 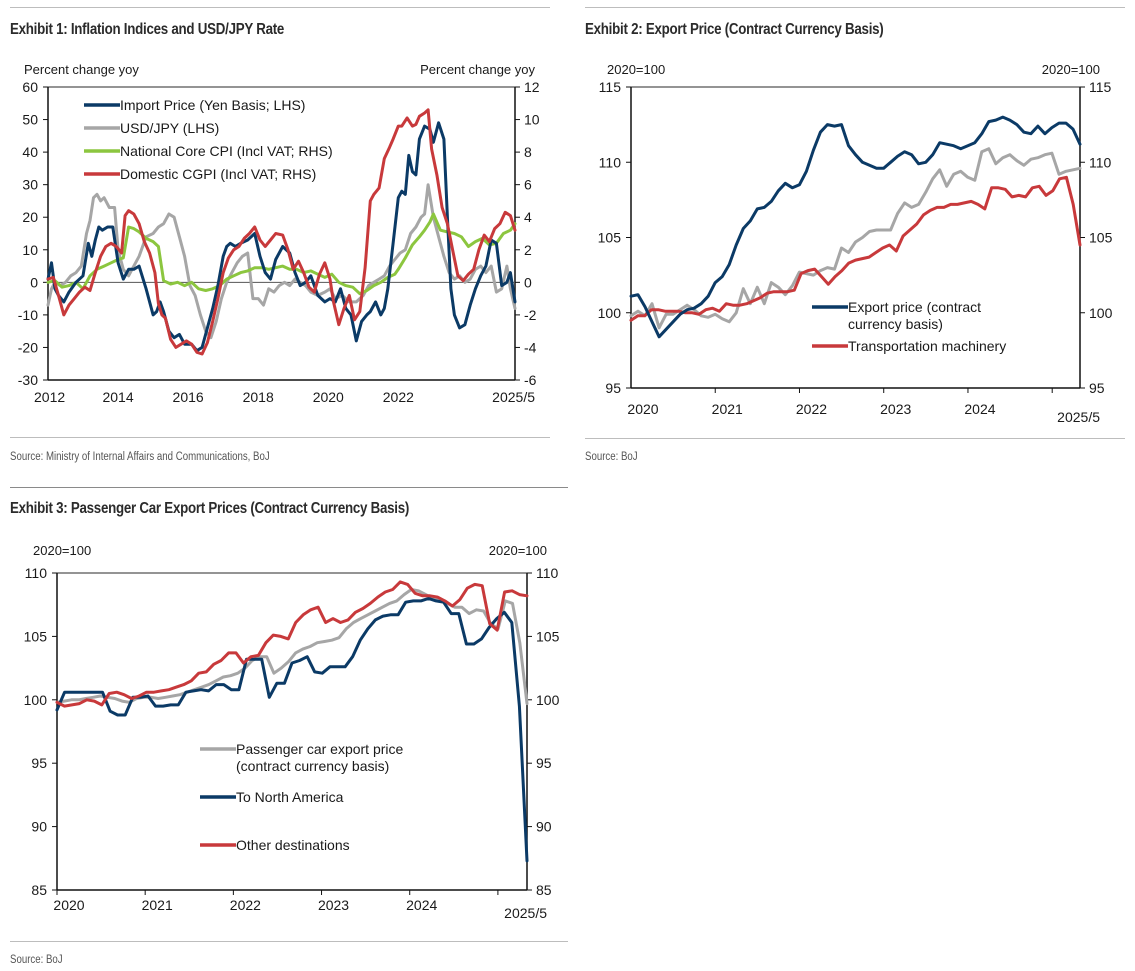 What do you see at coordinates (320, 749) in the screenshot?
I see `legend-label-line: Passenger car export price` at bounding box center [320, 749].